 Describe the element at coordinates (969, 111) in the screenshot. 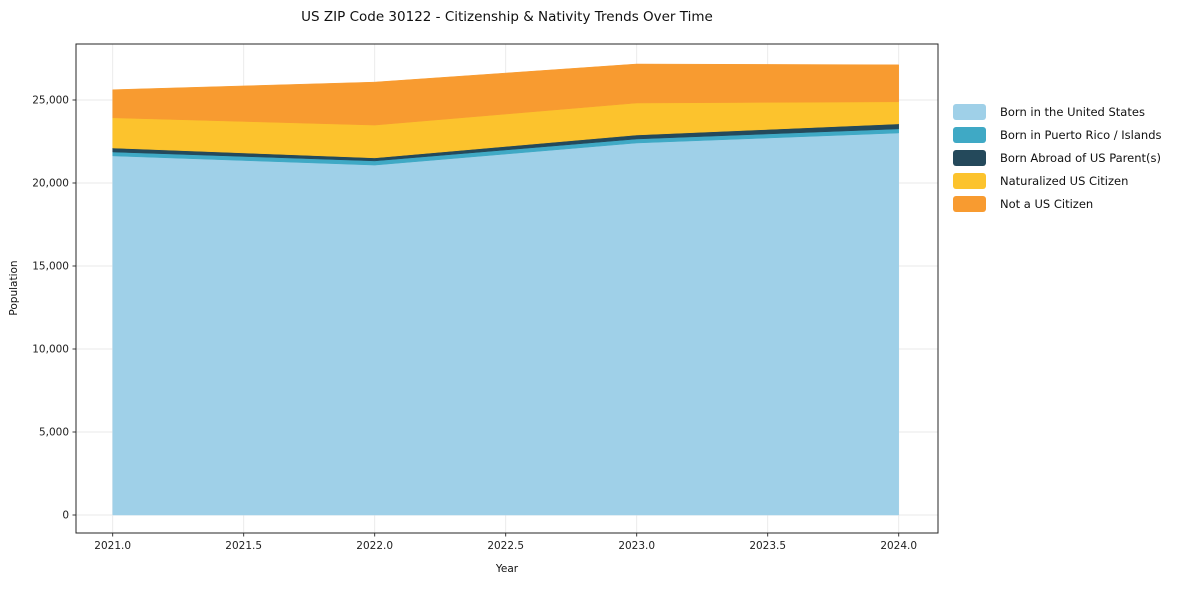

I see `legend-swatch-born-in-us` at that location.